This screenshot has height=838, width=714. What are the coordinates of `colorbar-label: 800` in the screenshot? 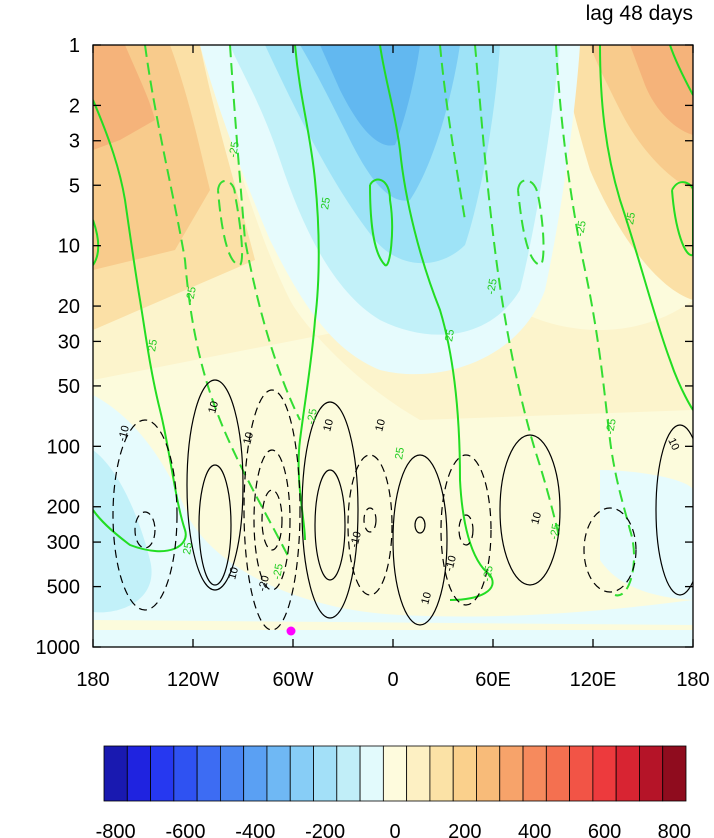 It's located at (674, 829).